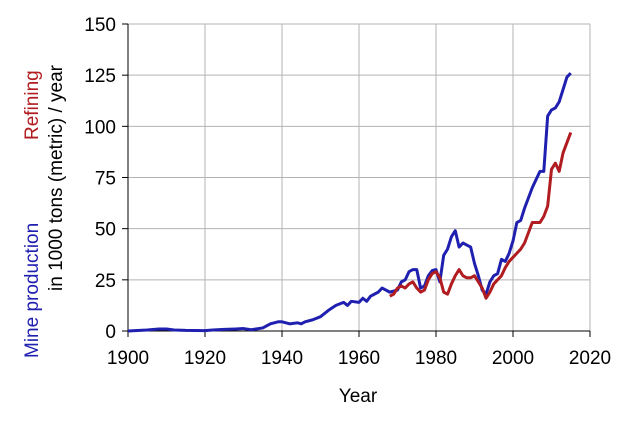  Describe the element at coordinates (128, 358) in the screenshot. I see `x-tick-label: 1900` at that location.